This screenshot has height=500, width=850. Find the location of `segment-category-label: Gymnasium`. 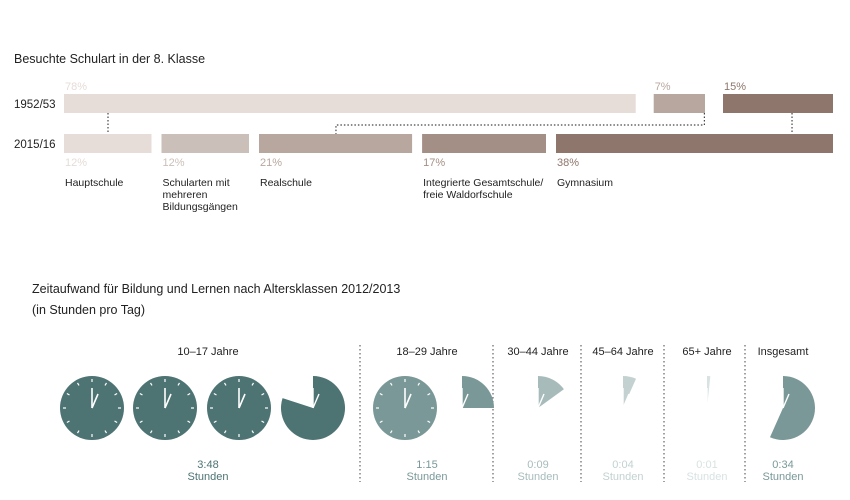

segment-category-label: Gymnasium is located at coordinates (585, 183).